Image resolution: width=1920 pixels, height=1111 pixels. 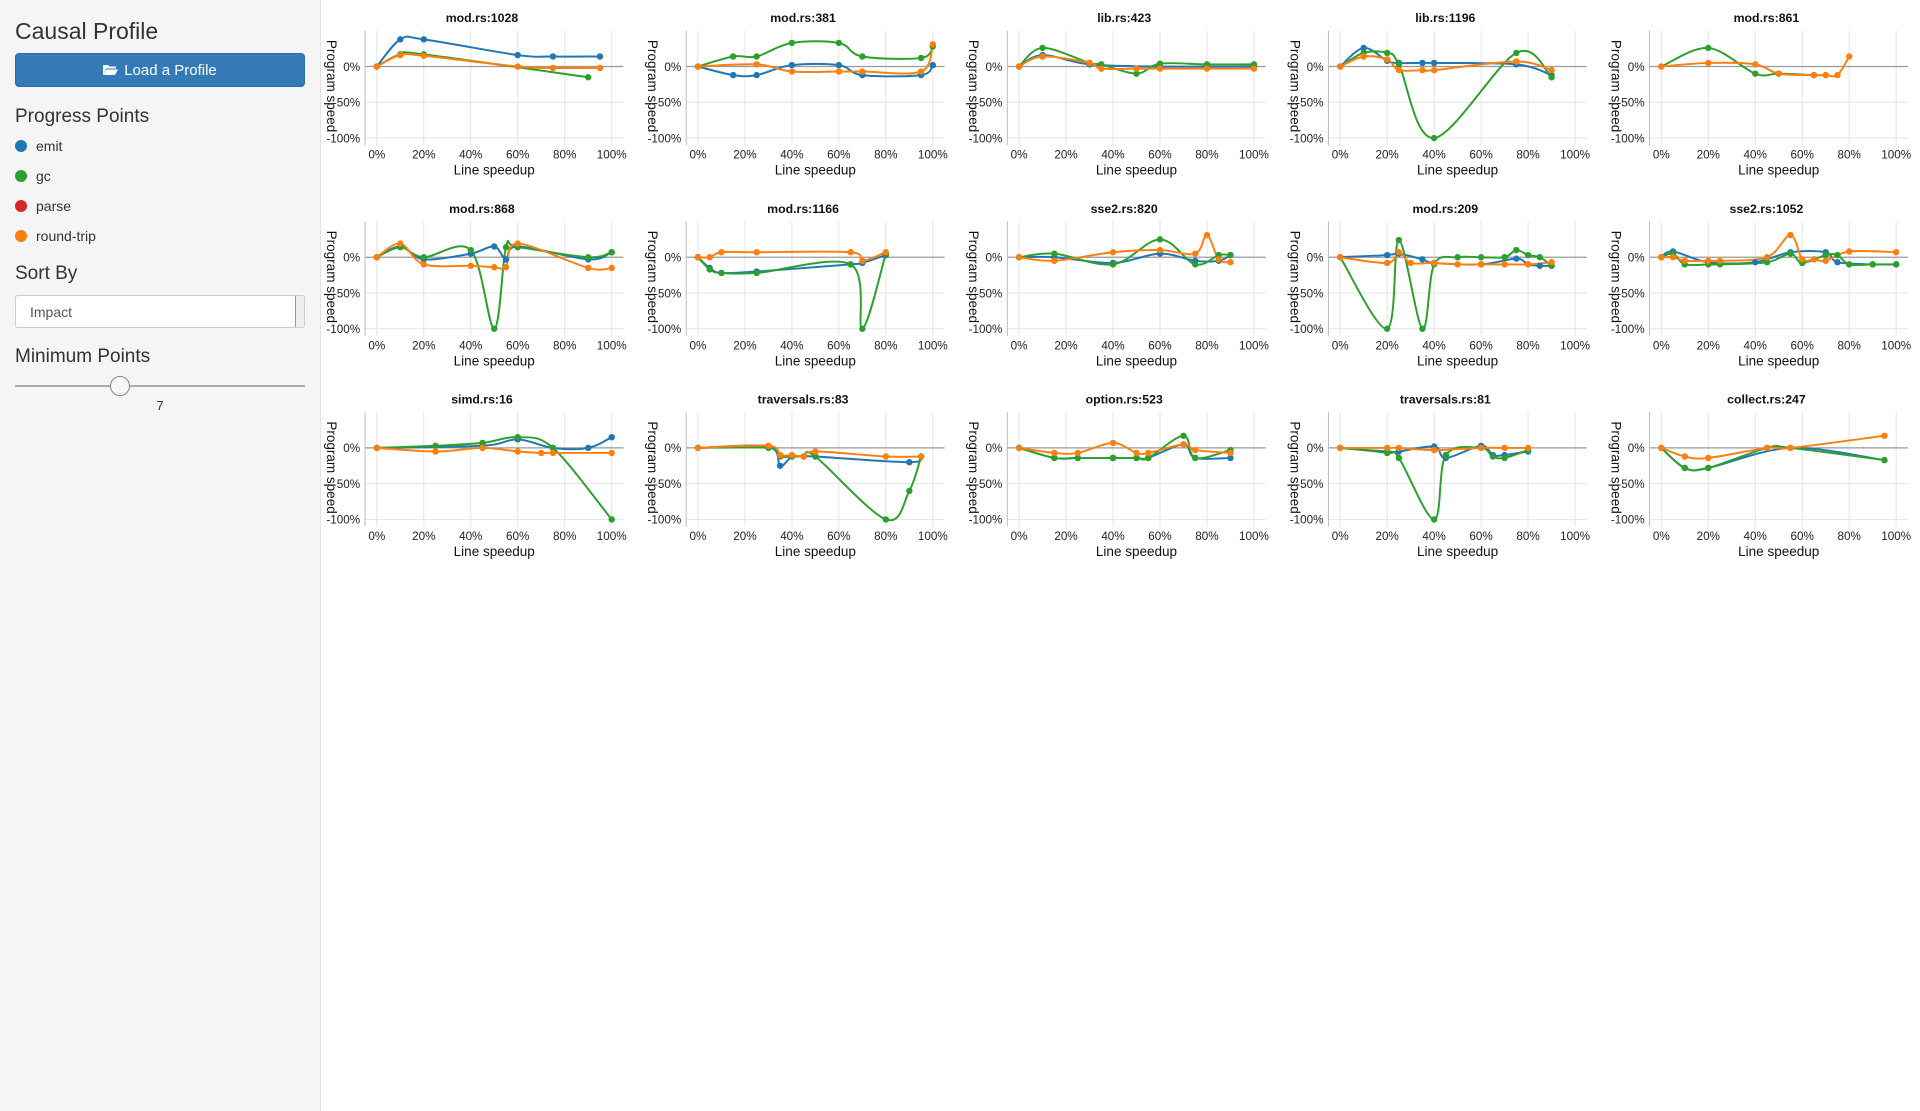 I want to click on progress-point: gc, so click(x=33, y=176).